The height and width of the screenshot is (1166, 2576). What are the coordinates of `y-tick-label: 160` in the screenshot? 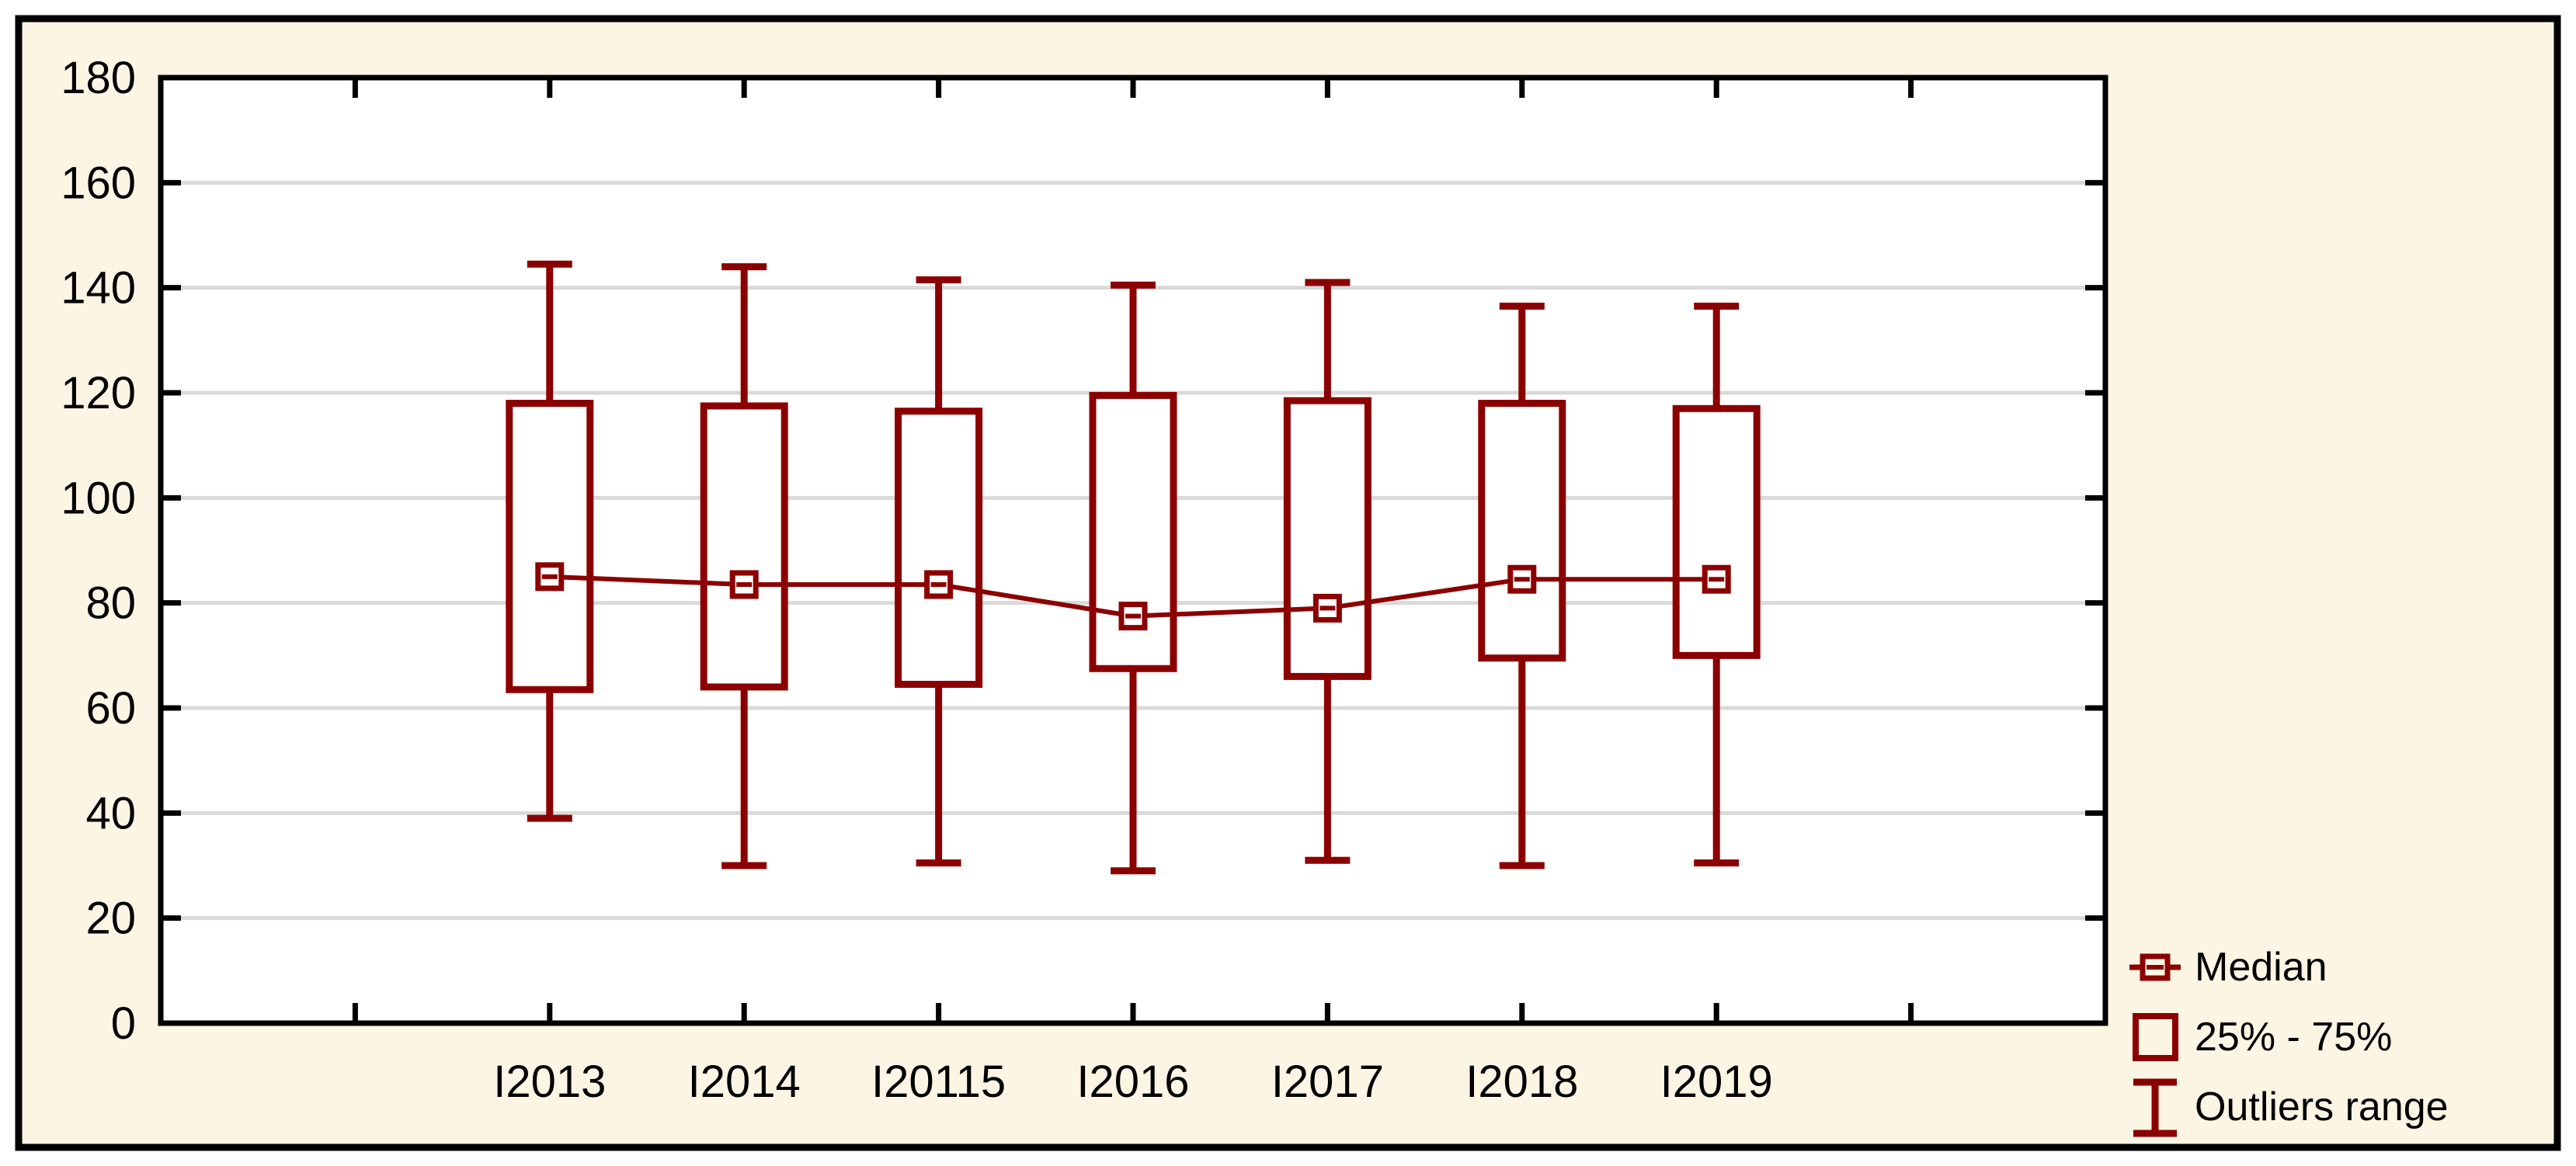 It's located at (98, 183).